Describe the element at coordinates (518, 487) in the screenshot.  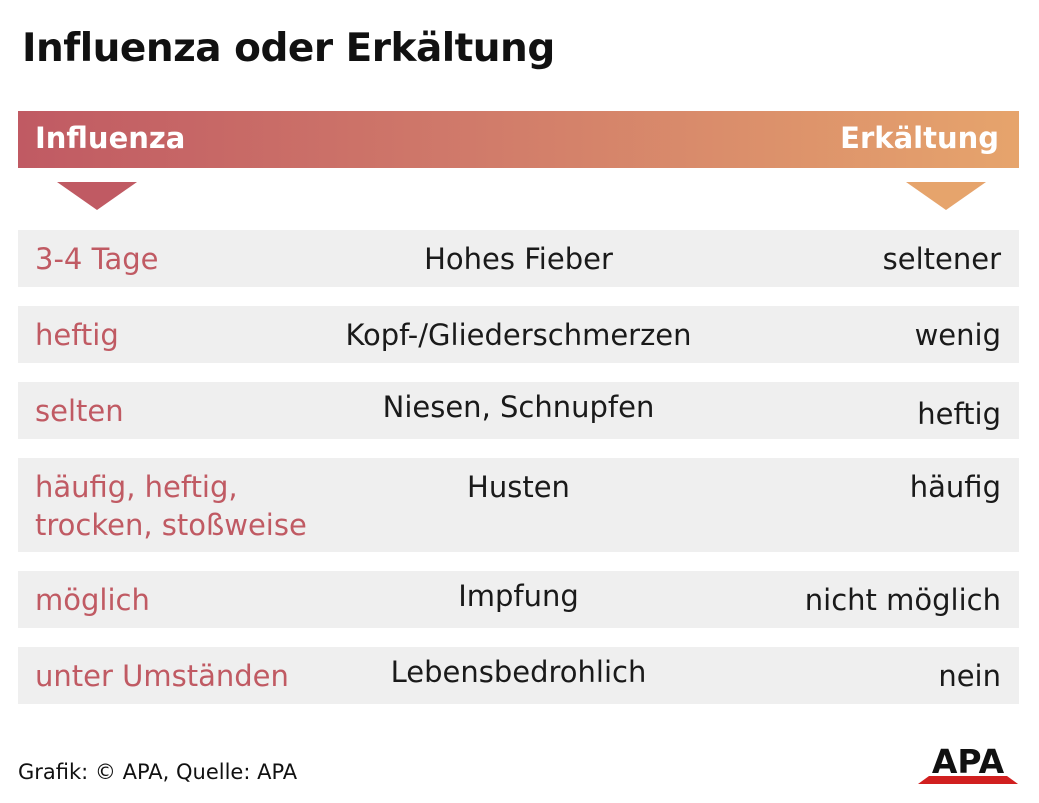
I see `symptom-cell: Husten` at that location.